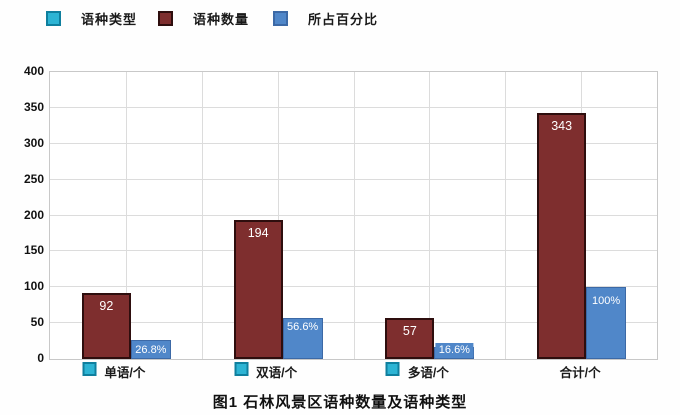  I want to click on bar-percentage: 100%, so click(606, 323).